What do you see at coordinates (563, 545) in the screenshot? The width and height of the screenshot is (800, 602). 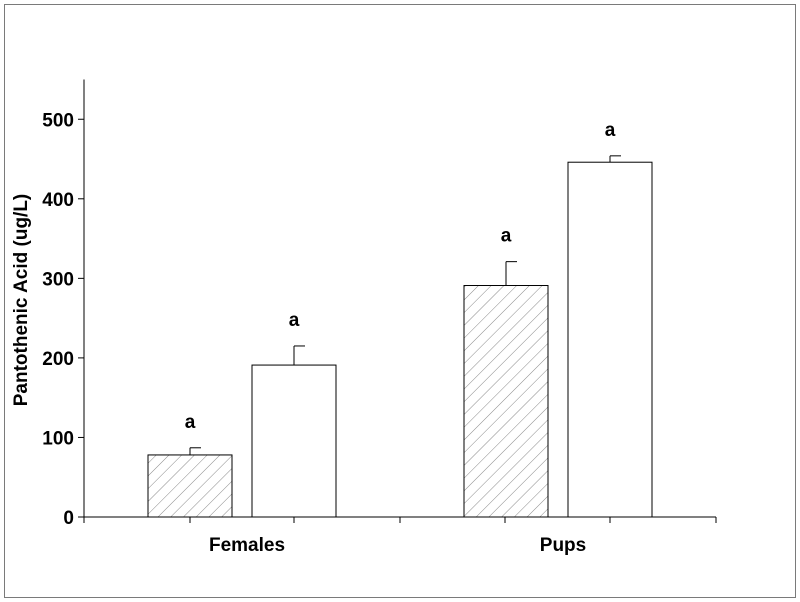 I see `x-category-label: Pups` at bounding box center [563, 545].